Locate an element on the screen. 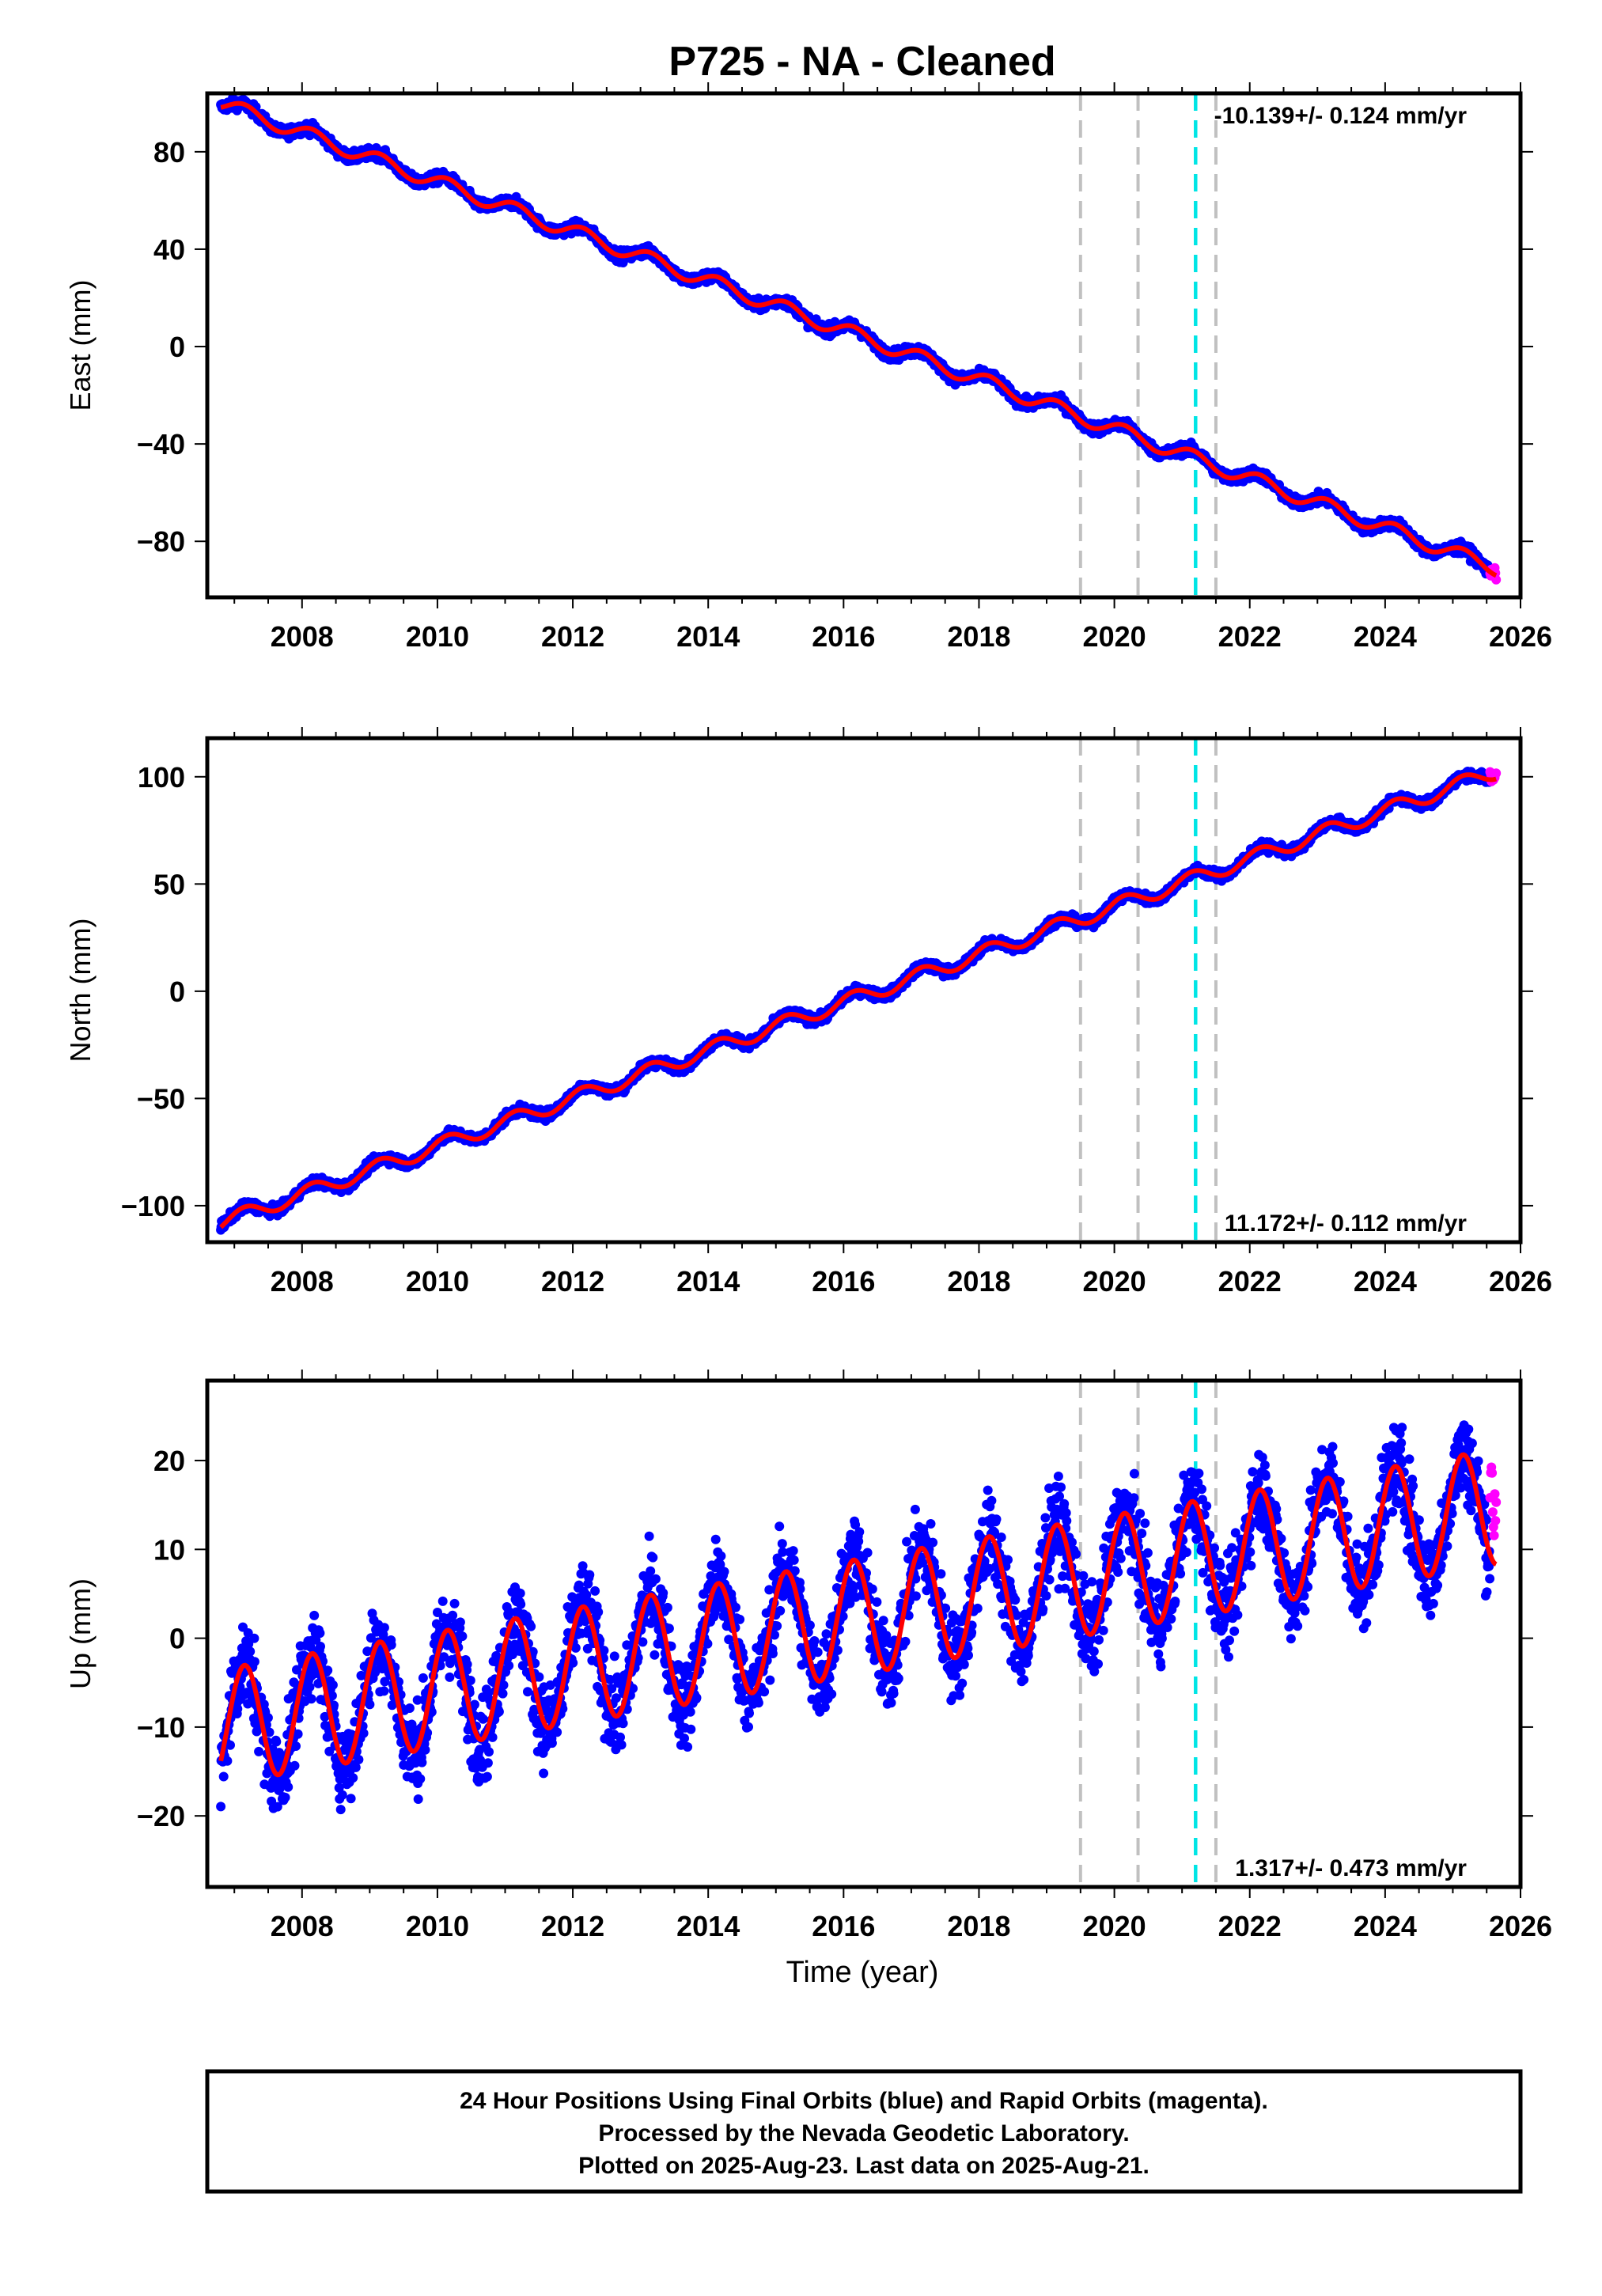 This screenshot has height=2296, width=1602. x-tick-label: 2020 is located at coordinates (1114, 636).